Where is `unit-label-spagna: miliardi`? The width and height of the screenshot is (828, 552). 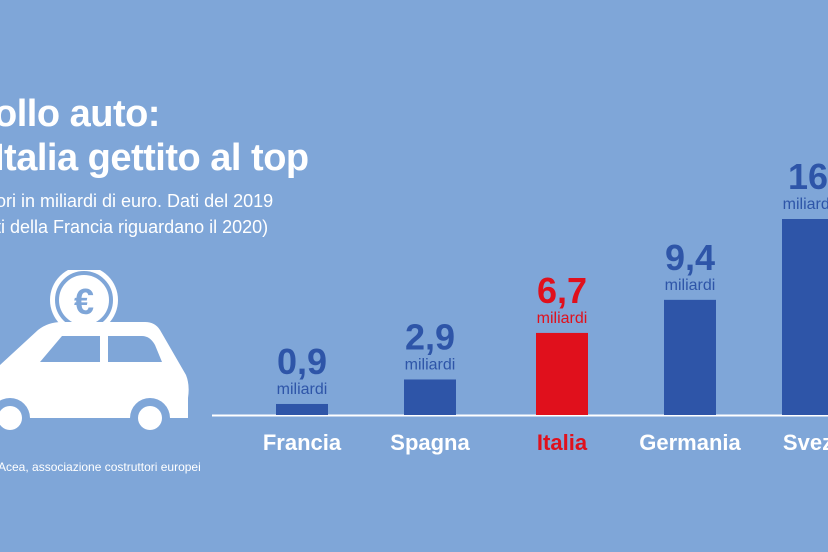 unit-label-spagna: miliardi is located at coordinates (430, 364).